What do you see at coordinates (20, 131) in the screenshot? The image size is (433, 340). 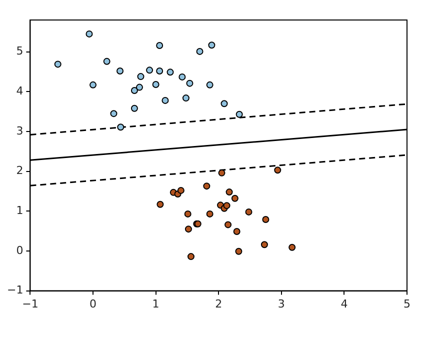 I see `y-tick-label: 3` at bounding box center [20, 131].